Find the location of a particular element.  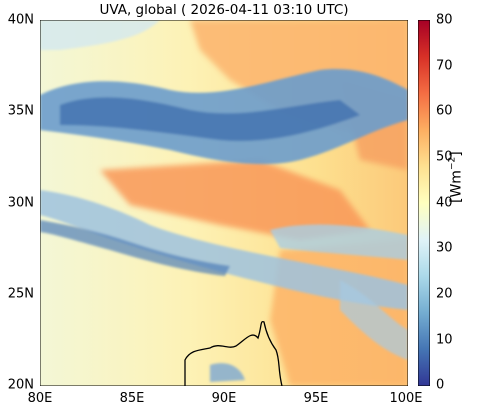

colorbar-tick: 0 is located at coordinates (440, 385).